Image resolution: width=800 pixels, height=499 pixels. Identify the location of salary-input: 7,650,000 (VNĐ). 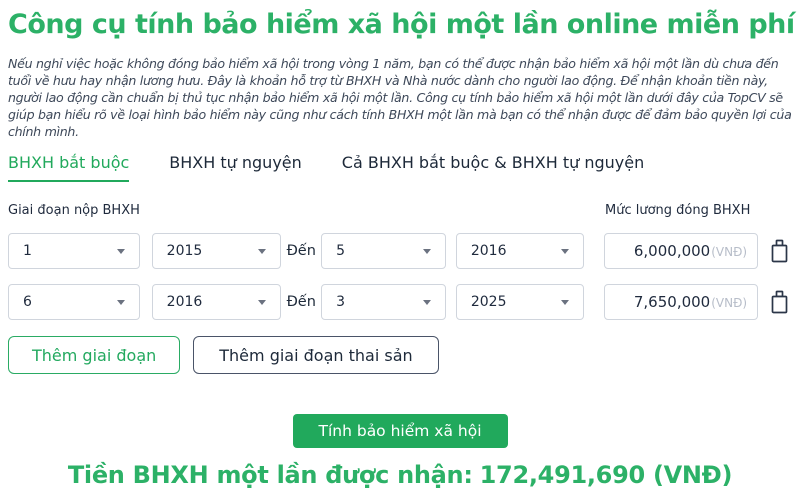
(681, 302).